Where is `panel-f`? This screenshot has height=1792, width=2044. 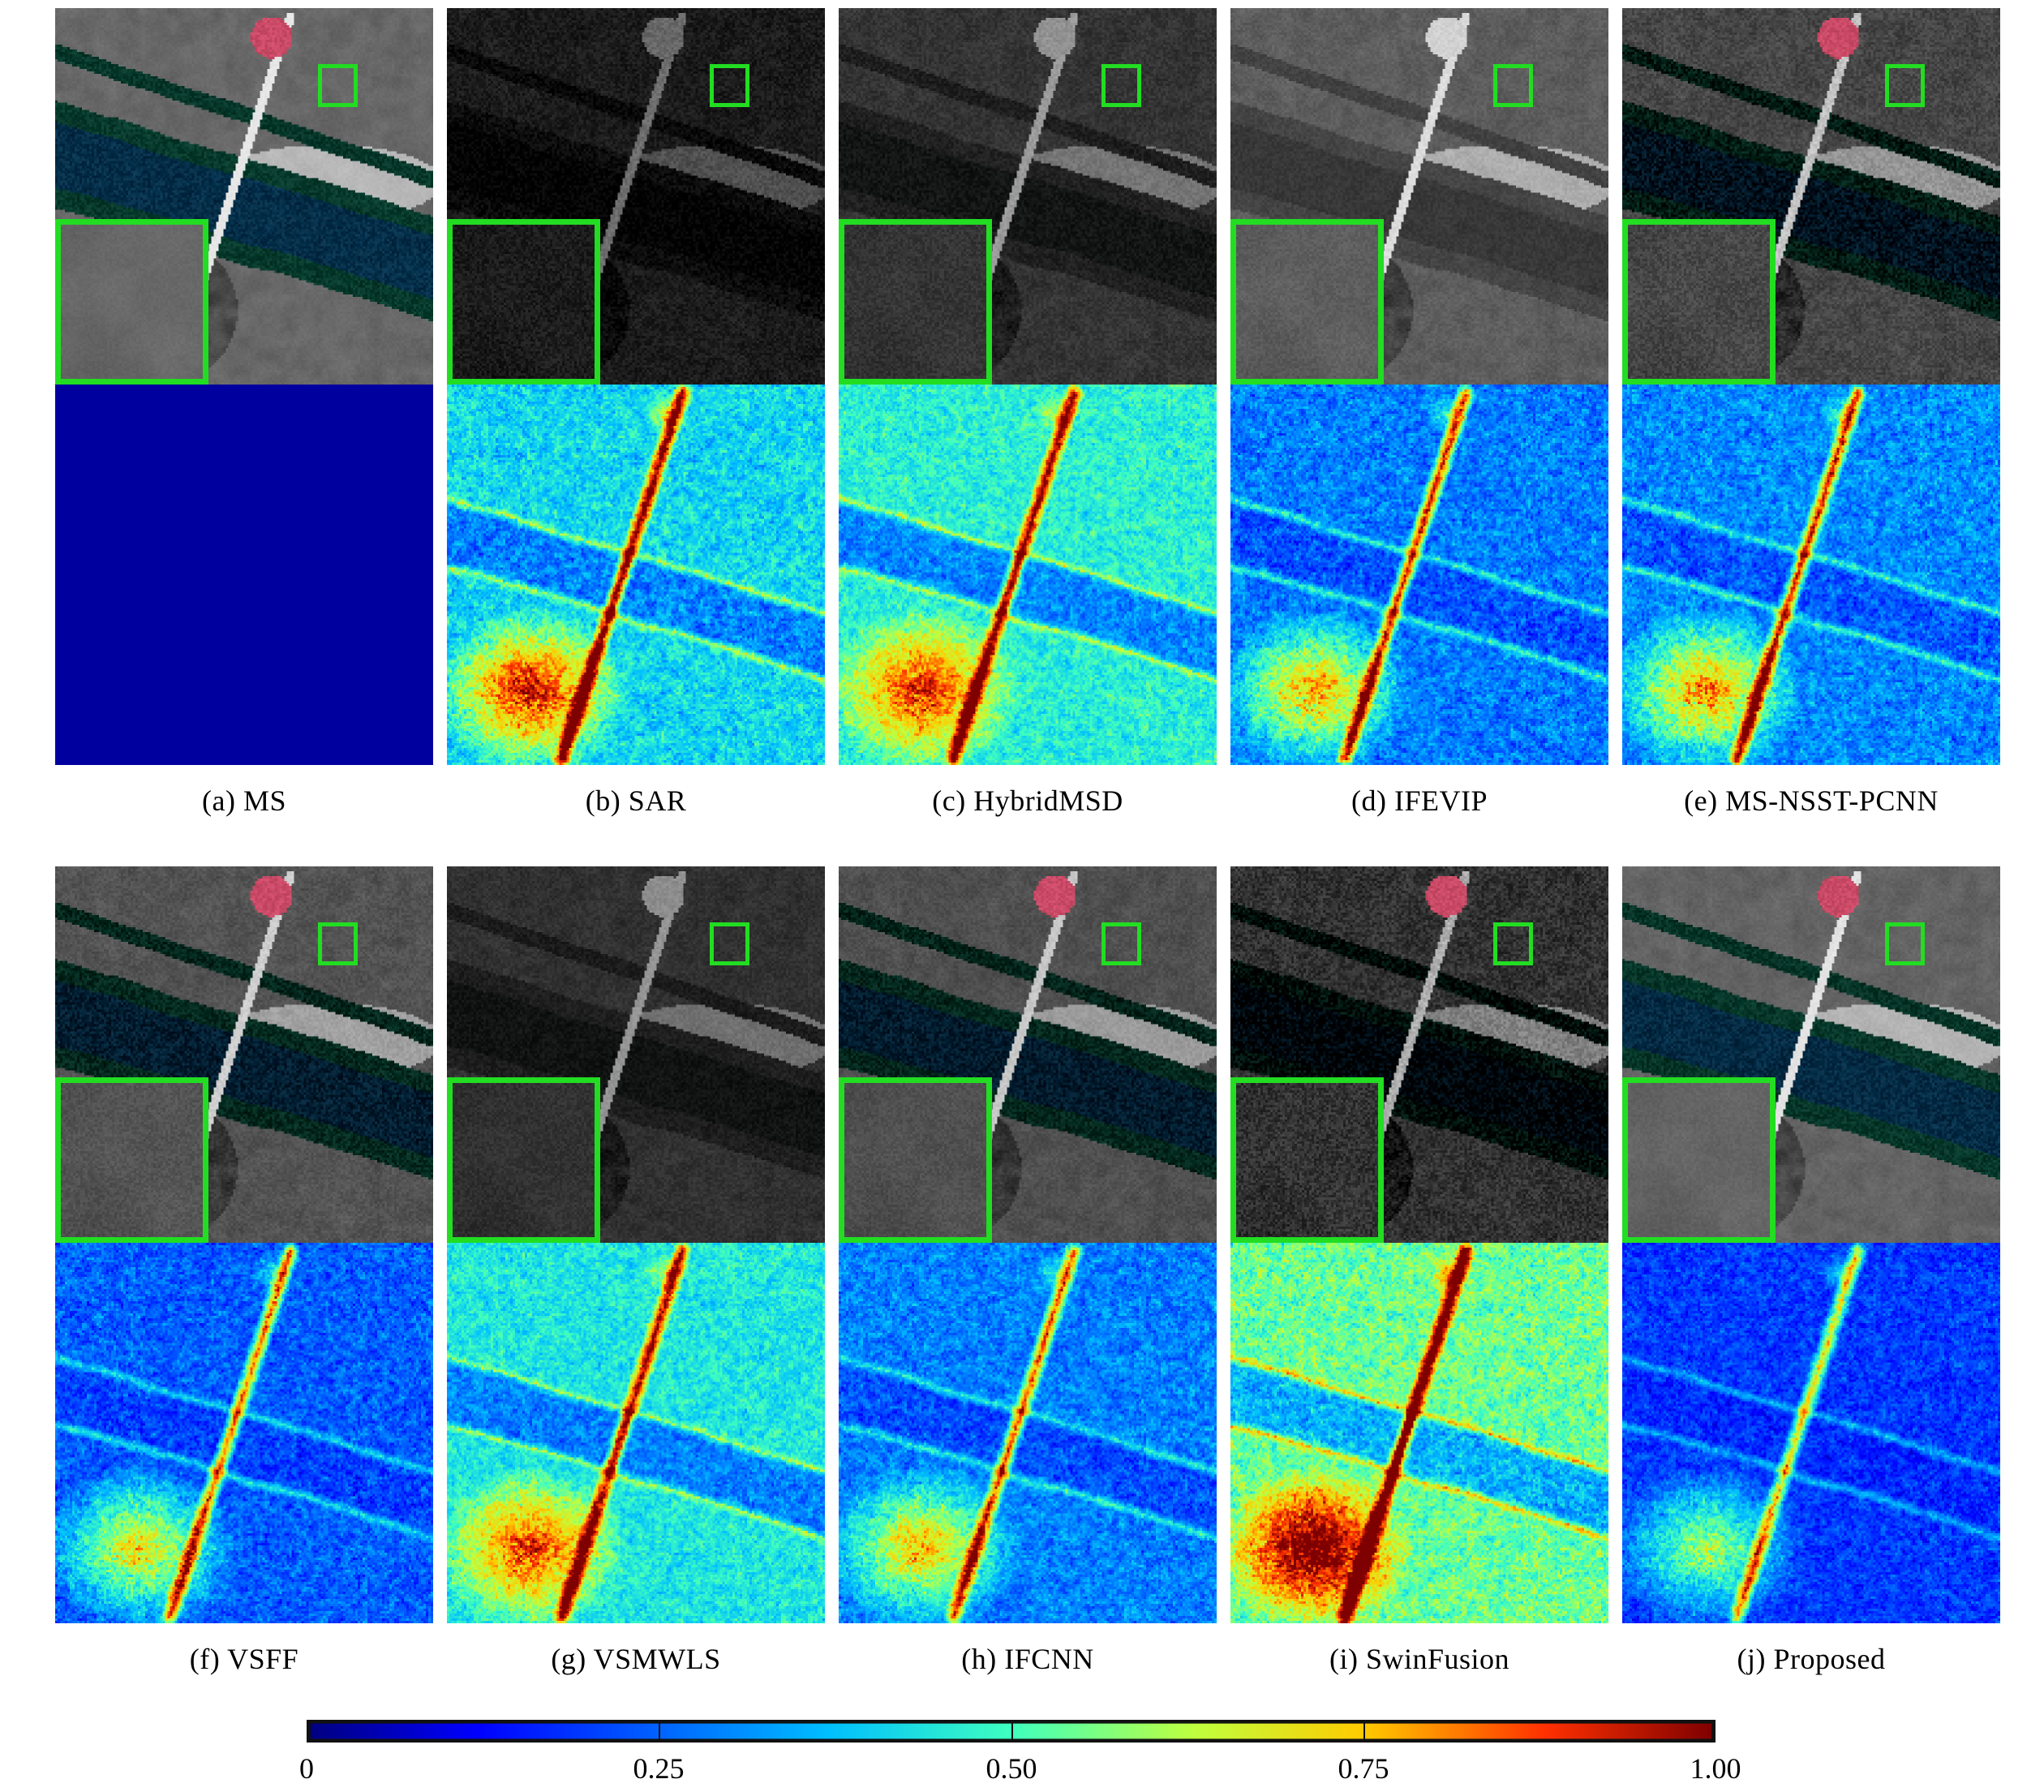 panel-f is located at coordinates (244, 1244).